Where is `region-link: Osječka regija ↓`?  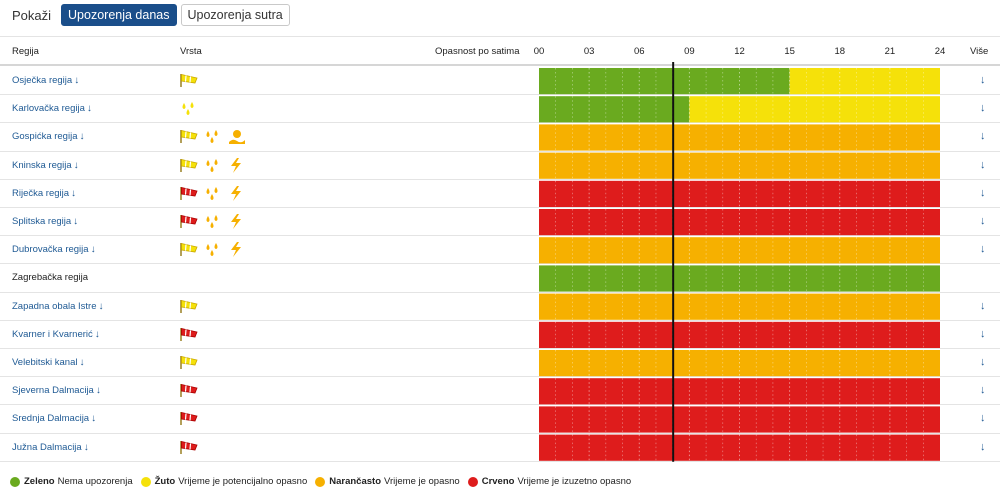 region-link: Osječka regija ↓ is located at coordinates (45, 80).